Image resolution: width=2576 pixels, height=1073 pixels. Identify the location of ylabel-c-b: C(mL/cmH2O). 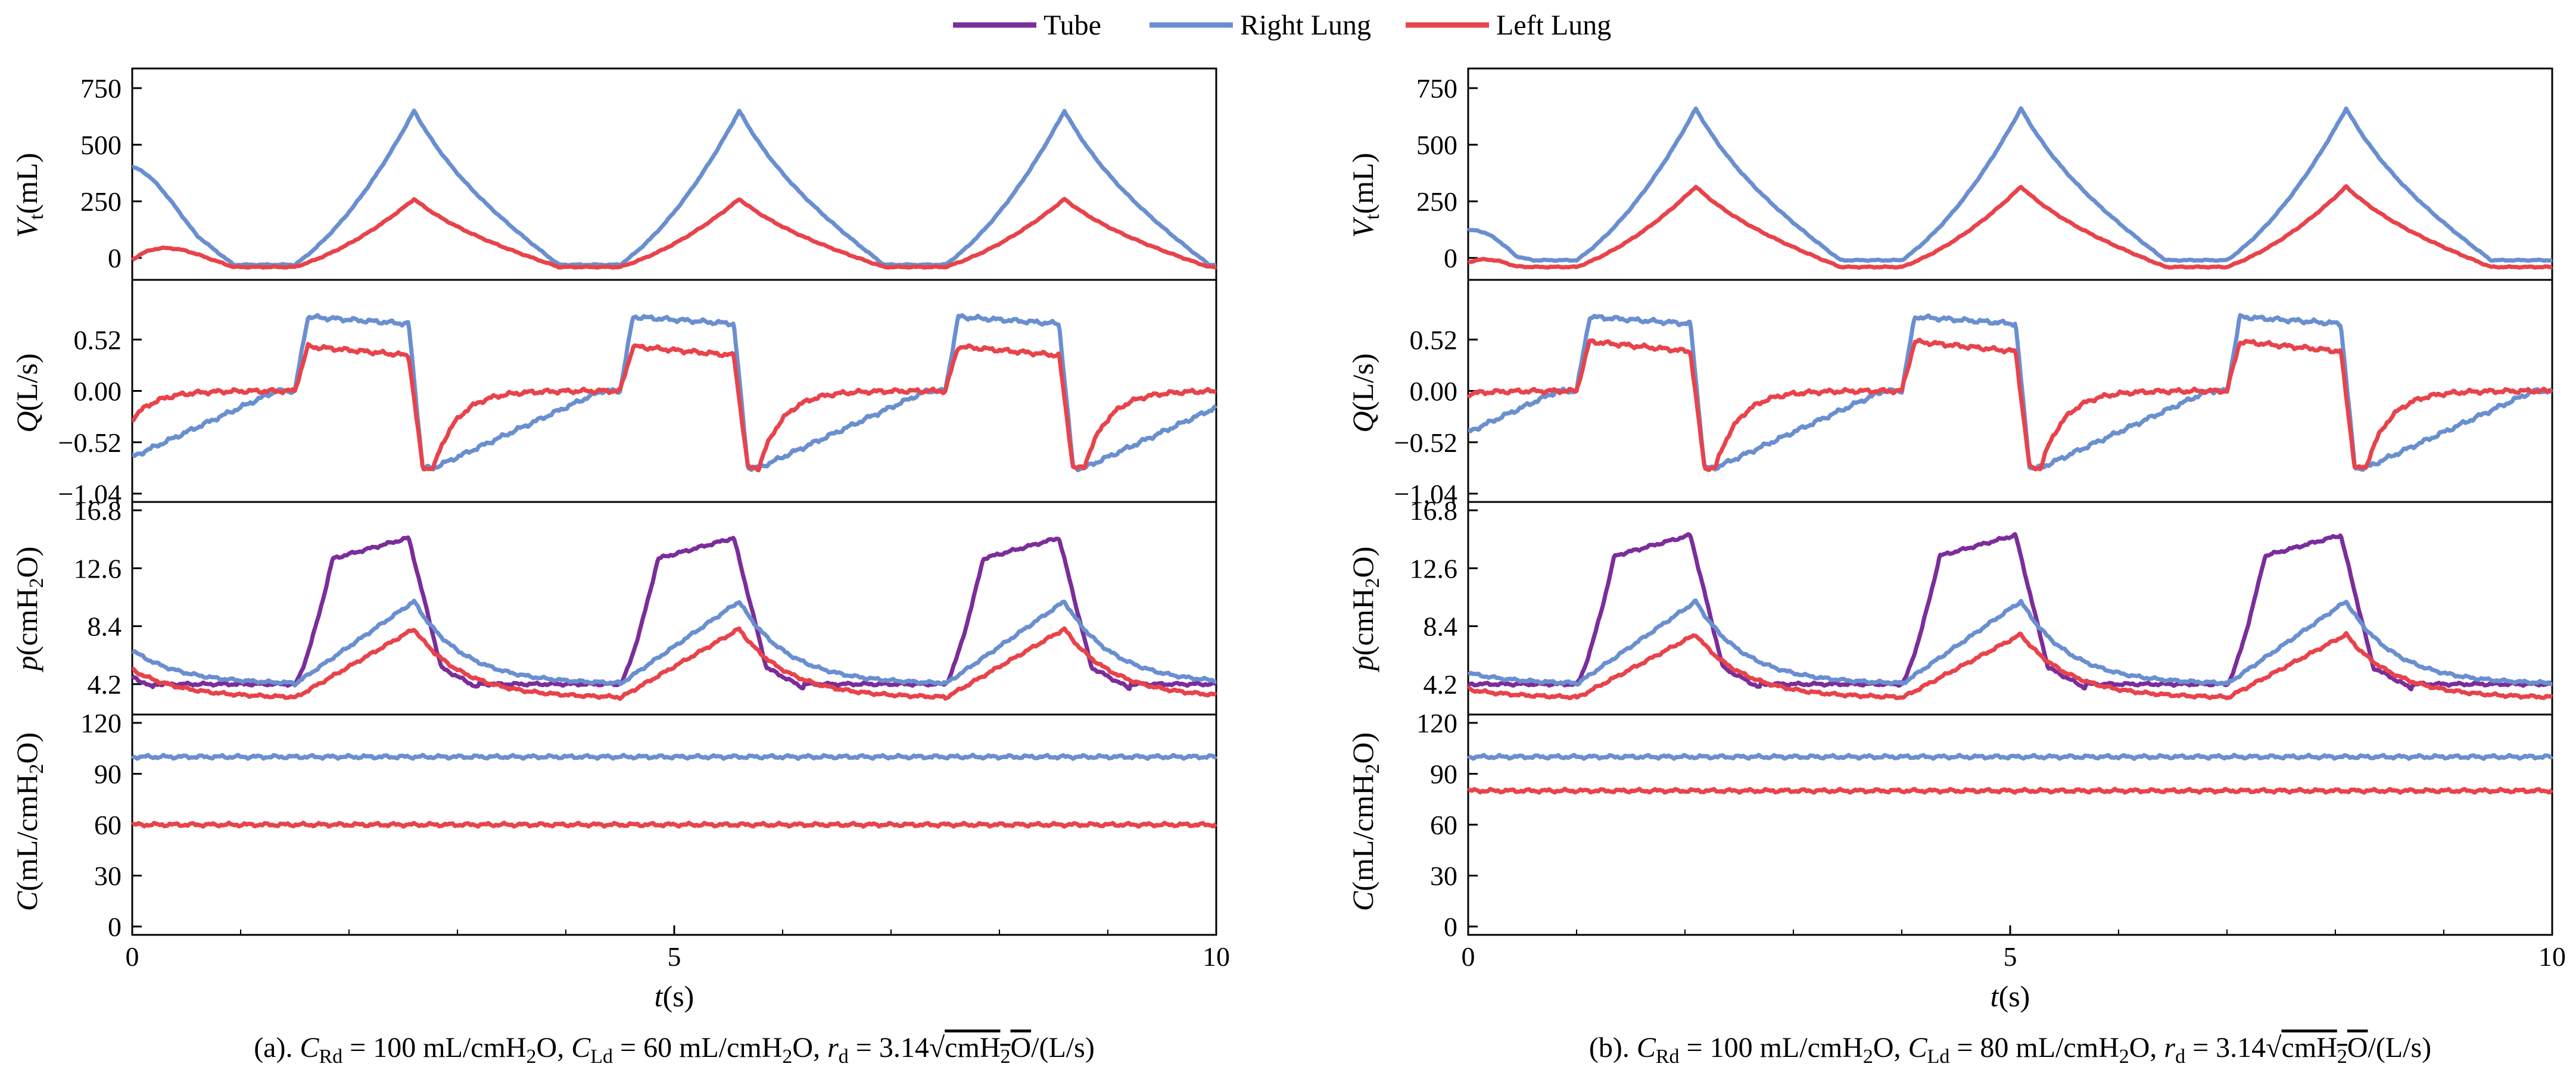
(1365, 822).